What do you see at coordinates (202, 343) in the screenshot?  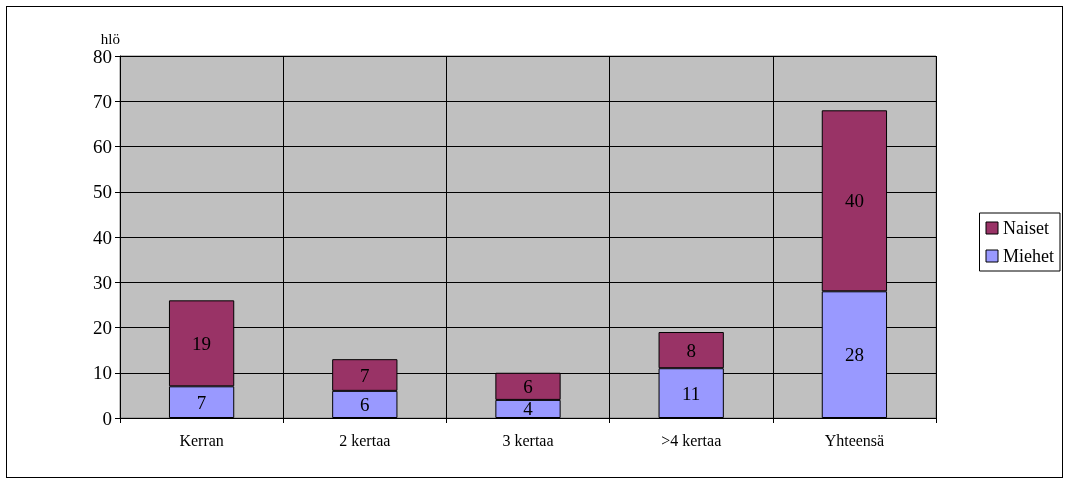 I see `data-label: 19` at bounding box center [202, 343].